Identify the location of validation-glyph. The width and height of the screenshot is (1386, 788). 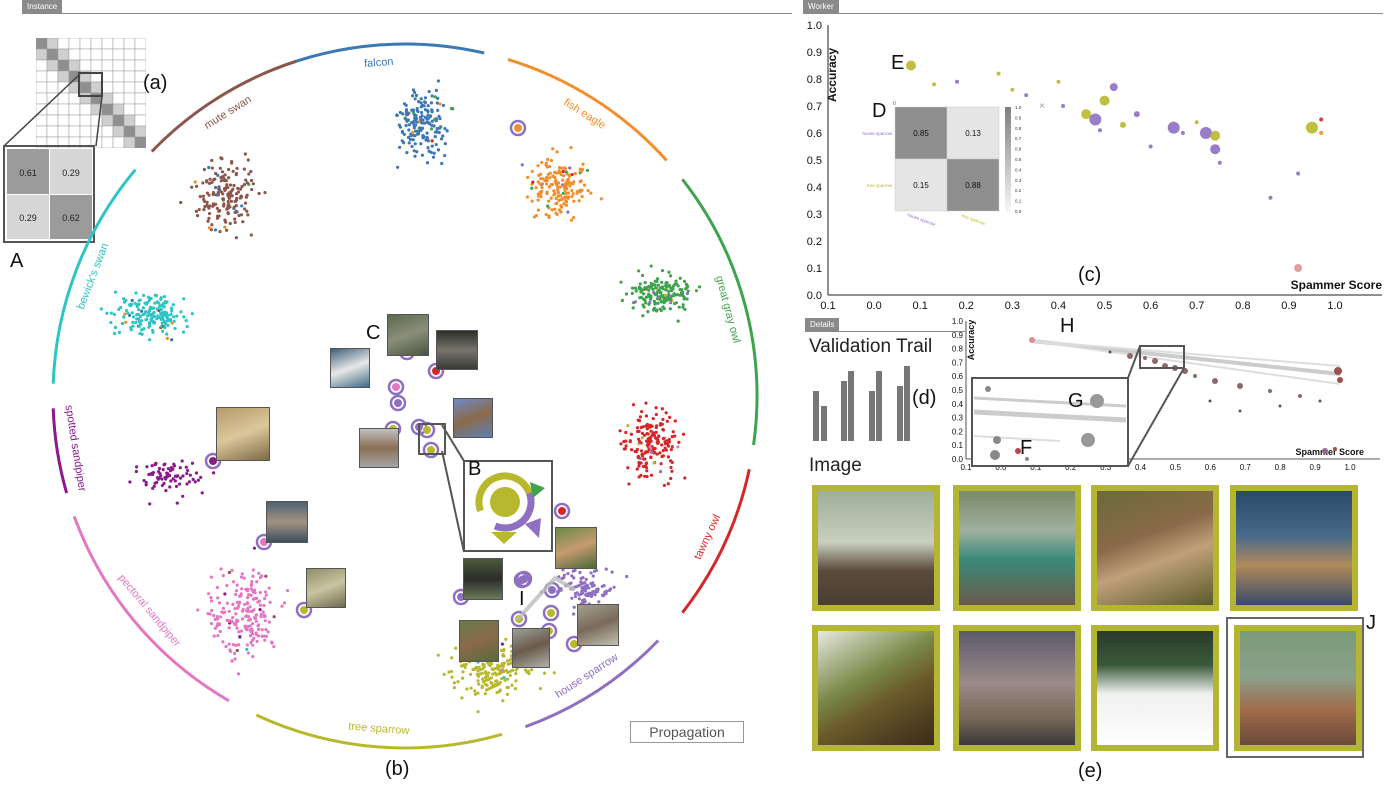
(524, 579).